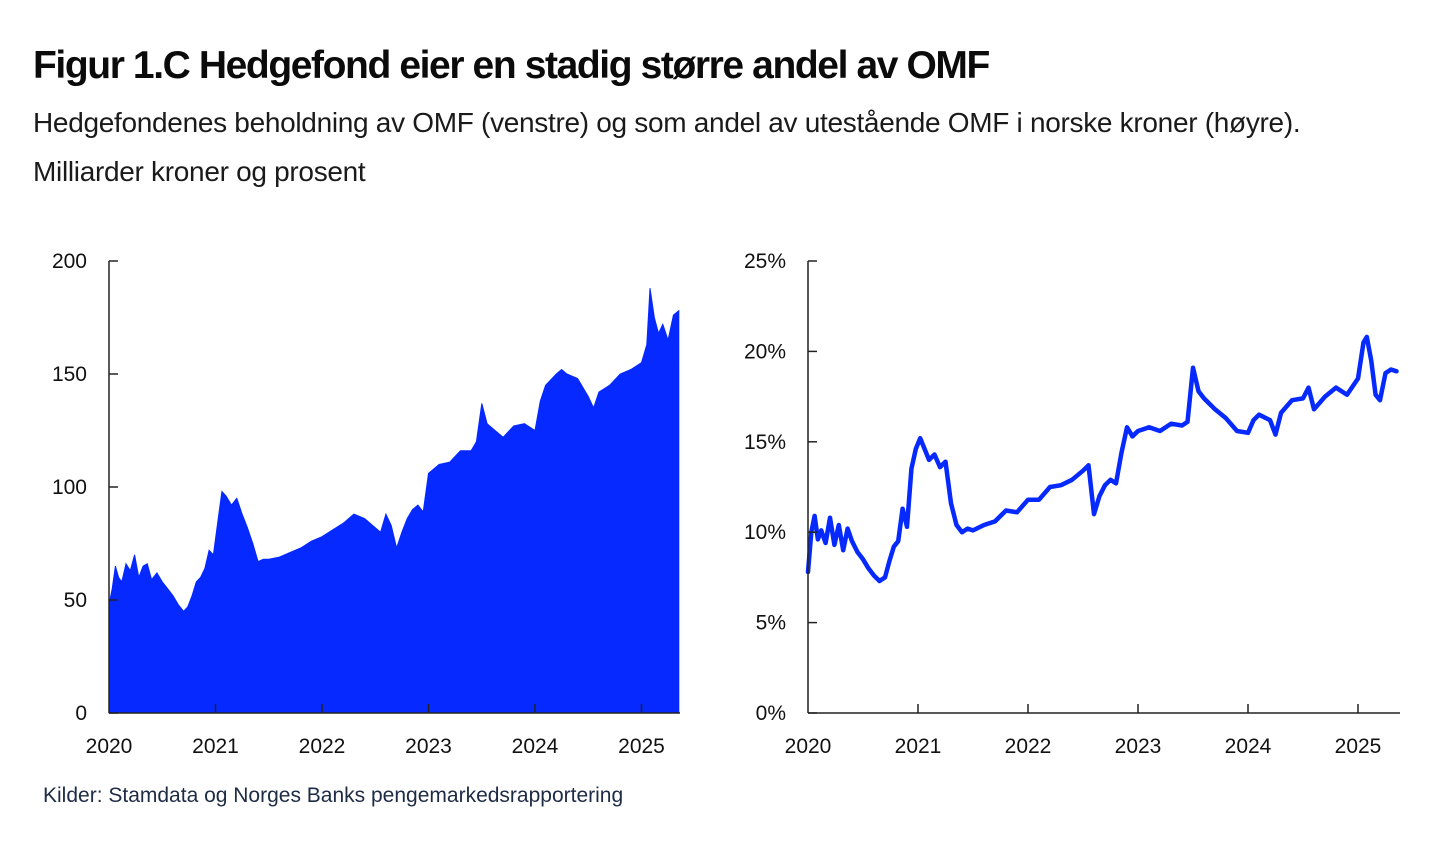  What do you see at coordinates (69, 487) in the screenshot?
I see `y-tick-label: 100` at bounding box center [69, 487].